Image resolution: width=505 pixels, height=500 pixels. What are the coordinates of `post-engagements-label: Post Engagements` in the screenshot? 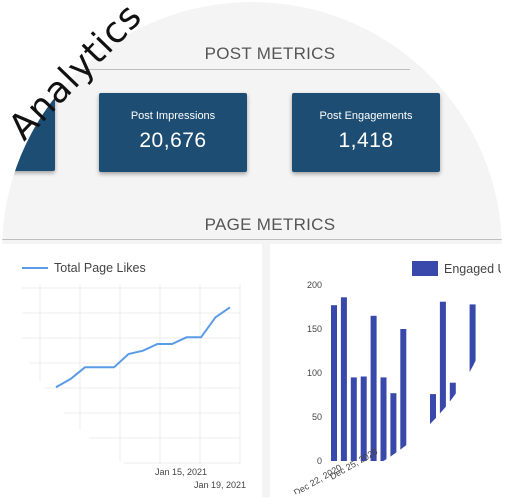 It's located at (366, 116).